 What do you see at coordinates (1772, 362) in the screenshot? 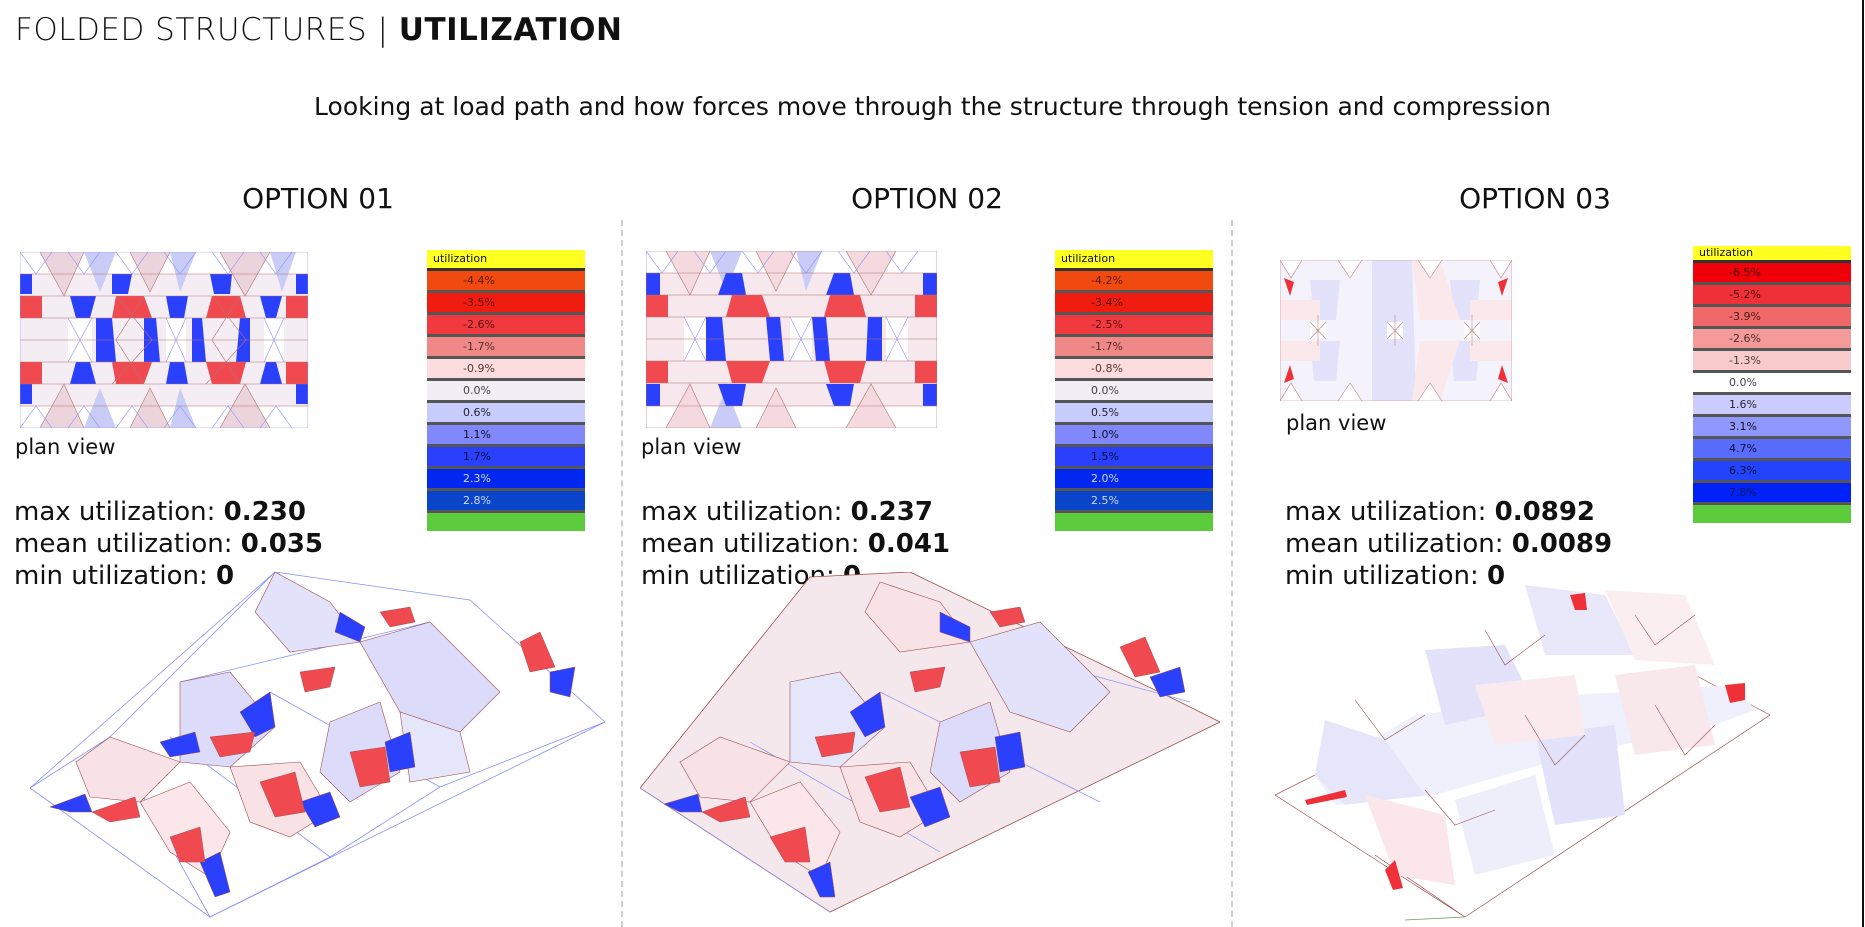
I see `legend-row: -1.3%` at bounding box center [1772, 362].